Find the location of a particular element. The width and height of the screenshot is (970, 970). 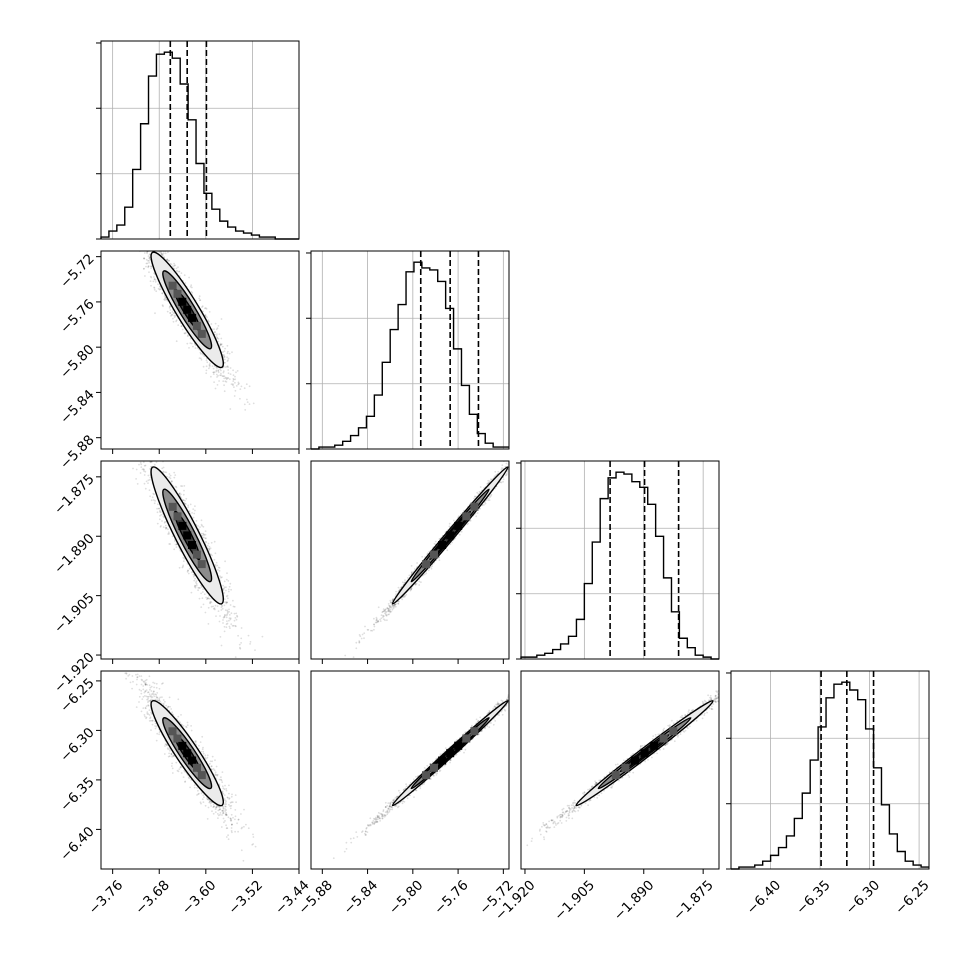

panel-frame is located at coordinates (830, 770).